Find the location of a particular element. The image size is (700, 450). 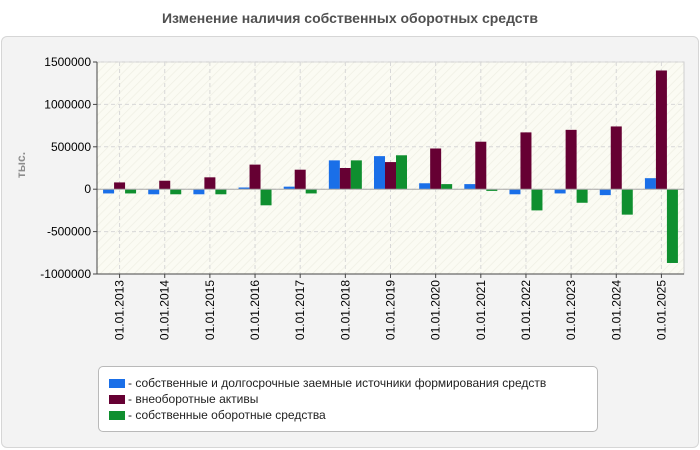

x-tick-label: 01.01.2016 is located at coordinates (255, 310).